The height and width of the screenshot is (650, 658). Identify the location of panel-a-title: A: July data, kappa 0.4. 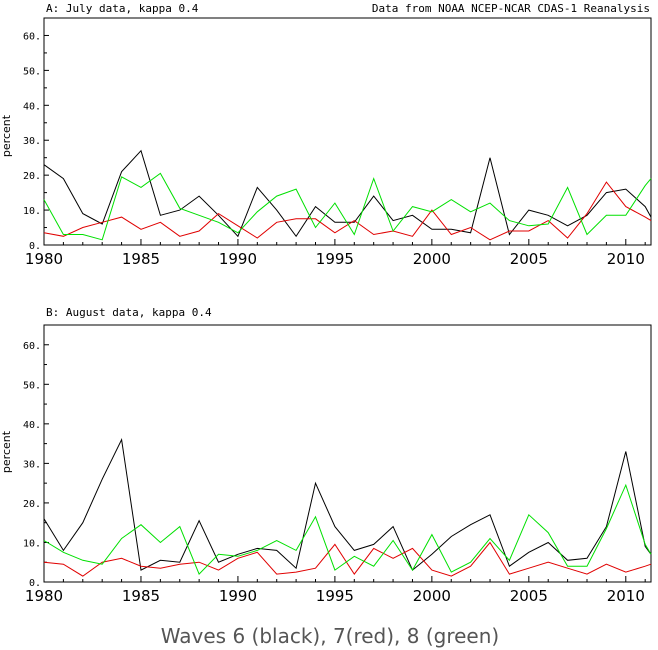
(122, 8).